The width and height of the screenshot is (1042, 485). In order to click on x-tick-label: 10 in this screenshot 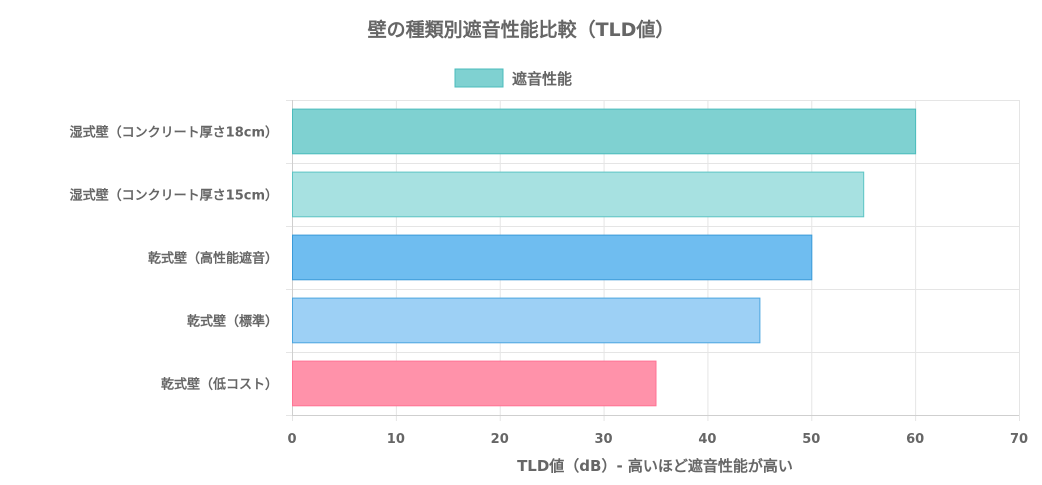, I will do `click(396, 439)`.